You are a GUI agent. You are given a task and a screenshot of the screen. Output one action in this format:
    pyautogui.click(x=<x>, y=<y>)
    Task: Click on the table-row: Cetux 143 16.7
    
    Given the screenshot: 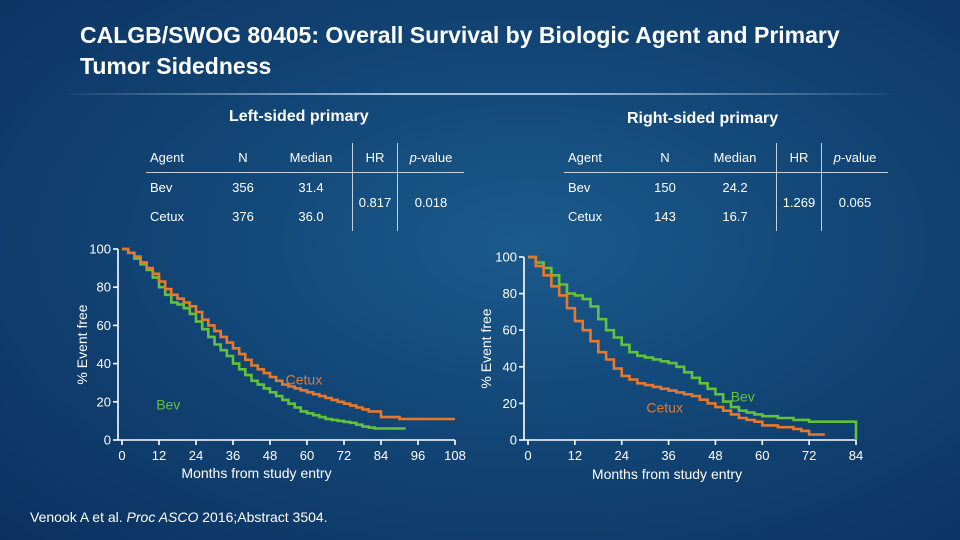 What is the action you would take?
    pyautogui.click(x=726, y=216)
    